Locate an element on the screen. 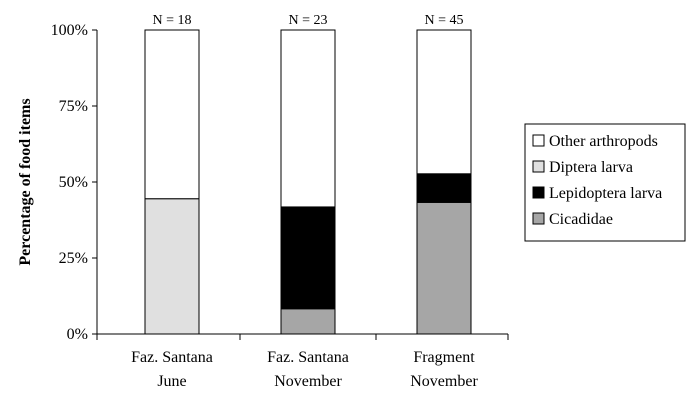 This screenshot has height=394, width=693. category-label-line2: June is located at coordinates (171, 381).